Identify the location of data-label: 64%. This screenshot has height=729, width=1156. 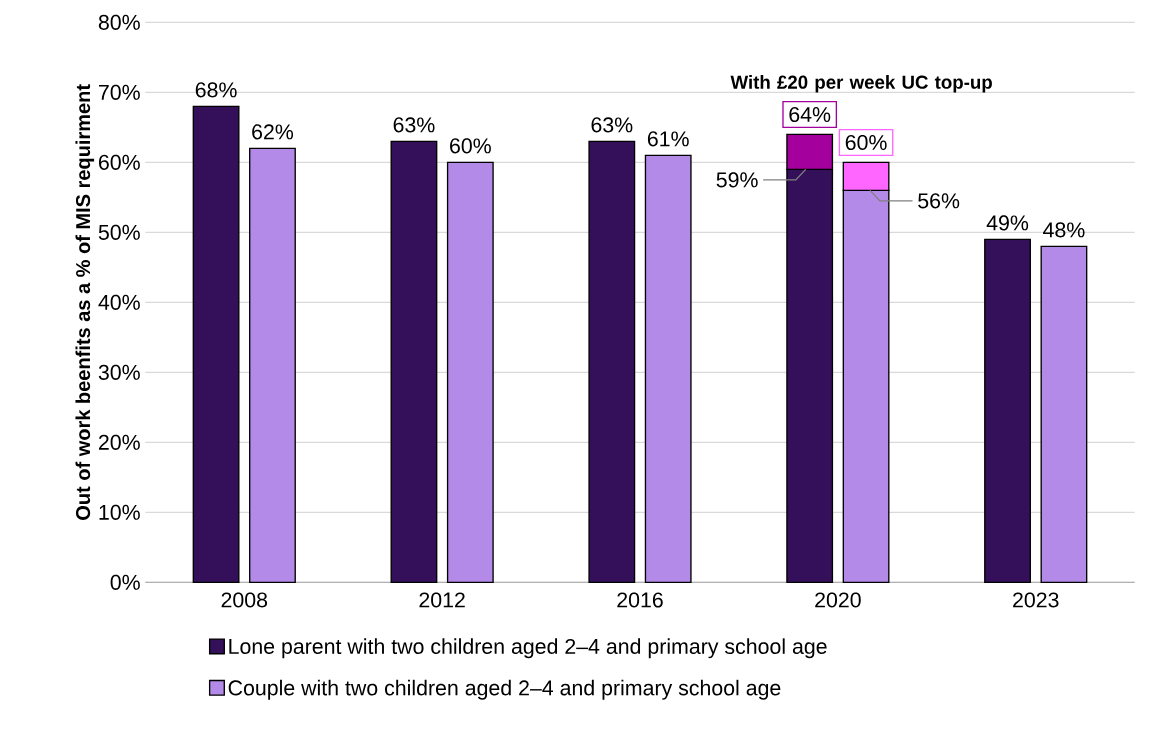
(810, 114).